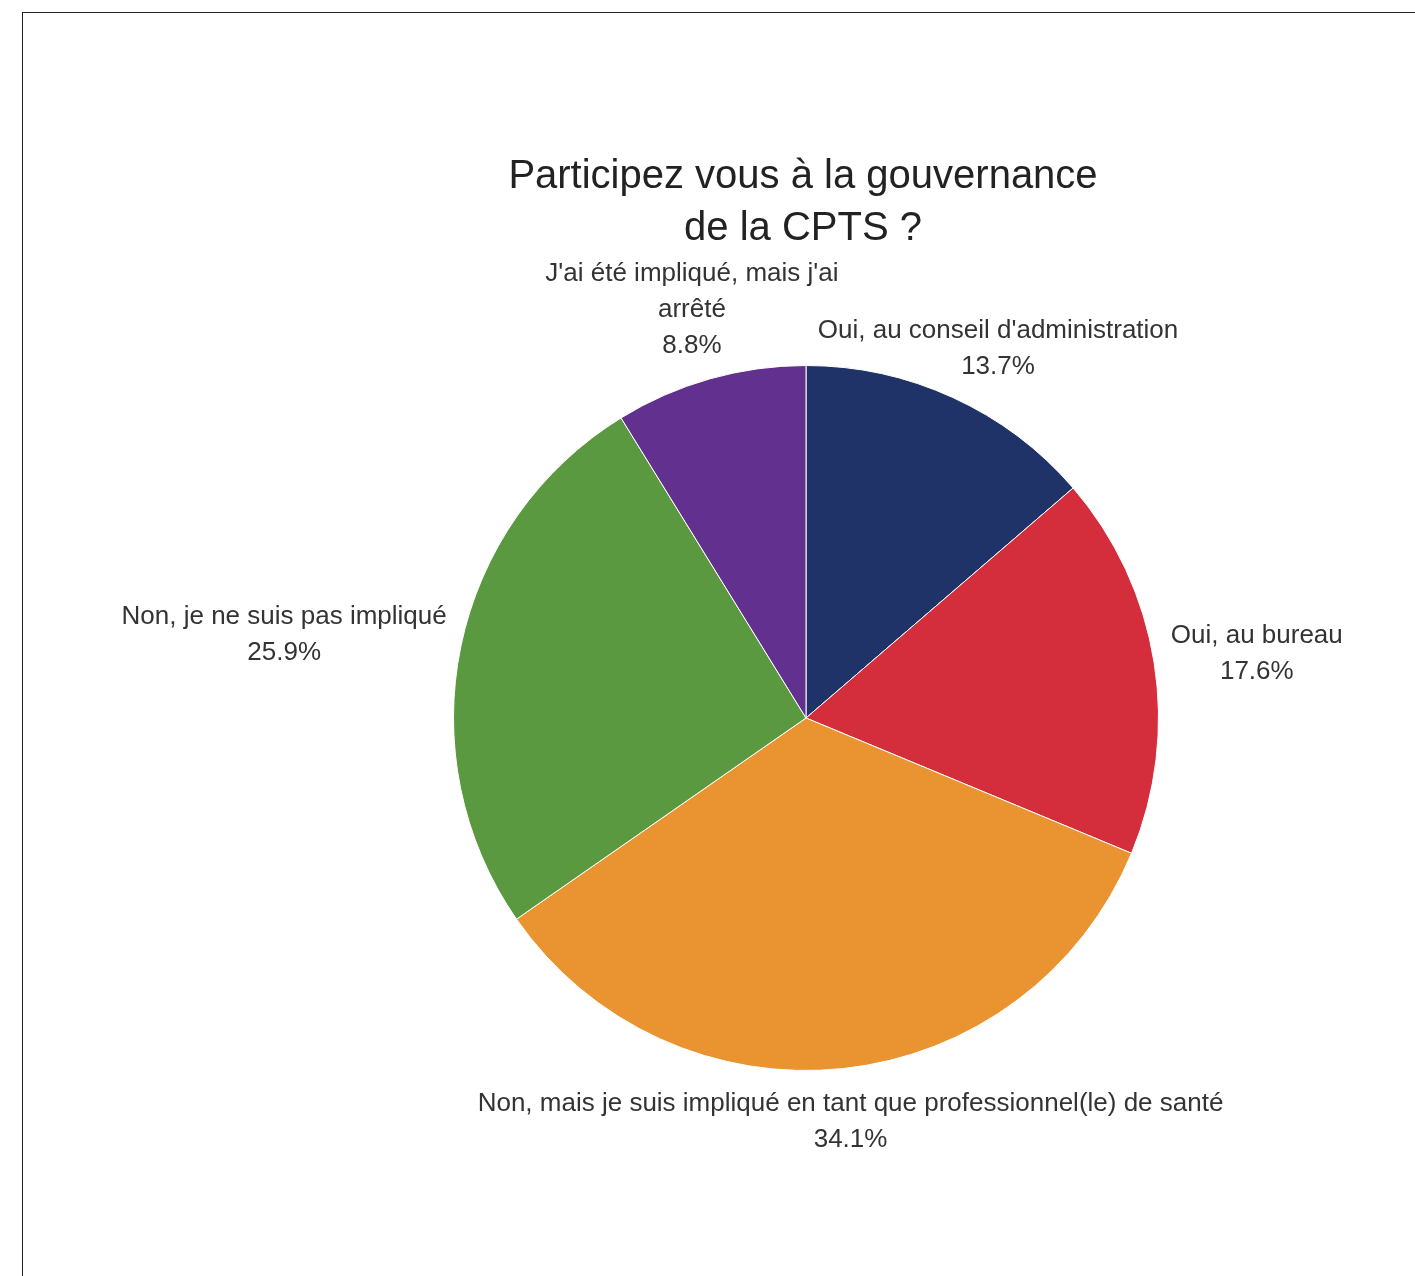 Image resolution: width=1415 pixels, height=1276 pixels. I want to click on slice-label: Non, mais je suis impliqué en tant que professionnel(le) de santé, so click(850, 1102).